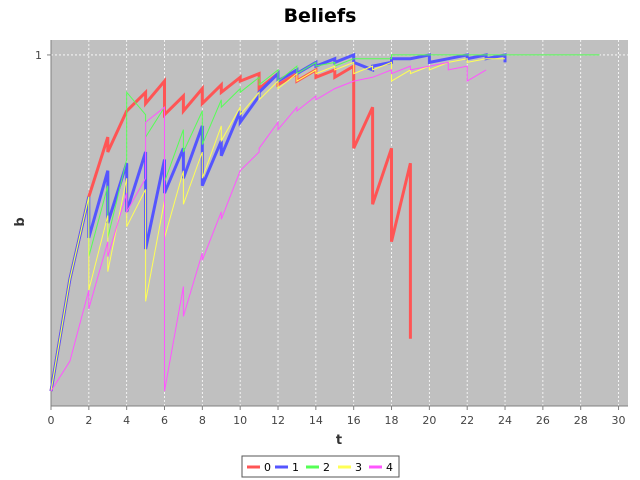 Image resolution: width=640 pixels, height=480 pixels. Describe the element at coordinates (389, 467) in the screenshot. I see `legend-label-4: 4` at that location.